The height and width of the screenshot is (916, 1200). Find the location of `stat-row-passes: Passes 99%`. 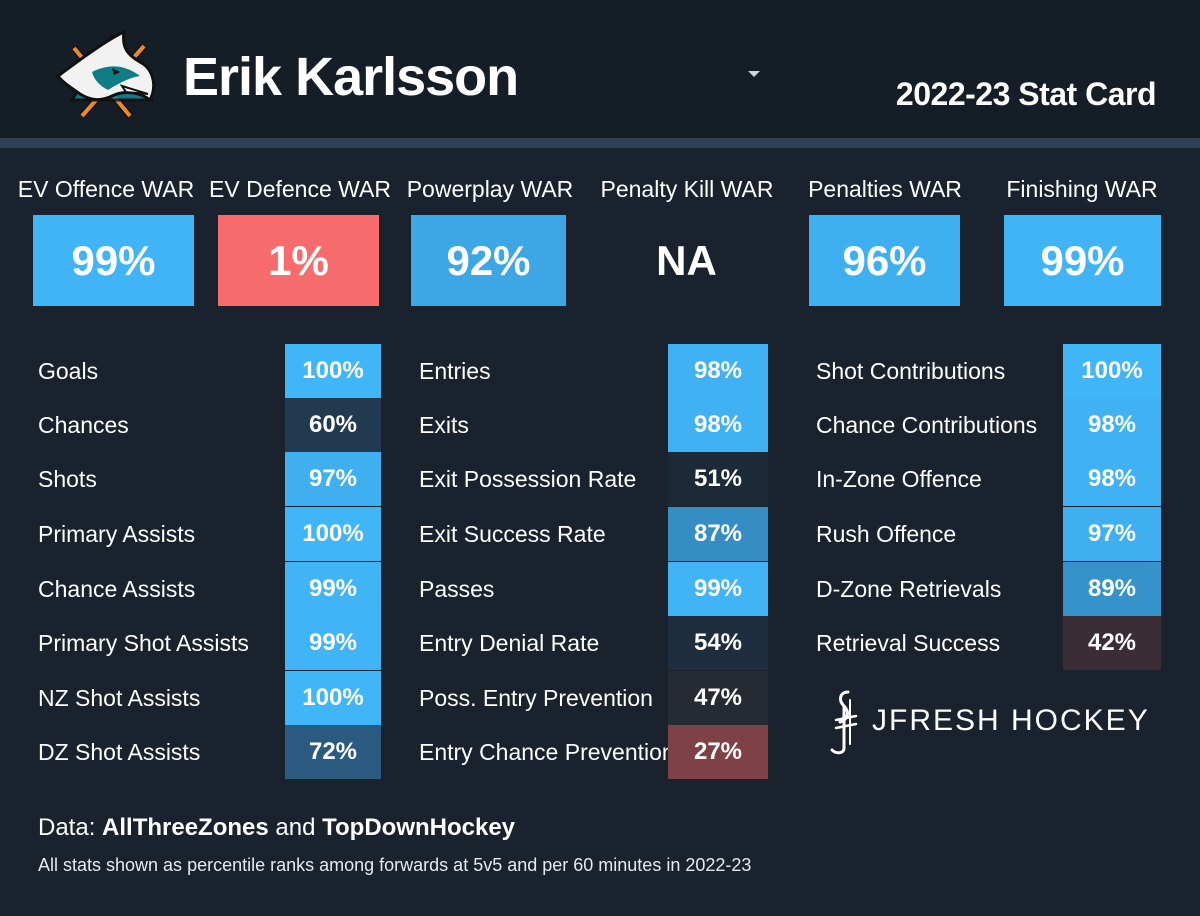

stat-row-passes: Passes 99% is located at coordinates (593, 589).